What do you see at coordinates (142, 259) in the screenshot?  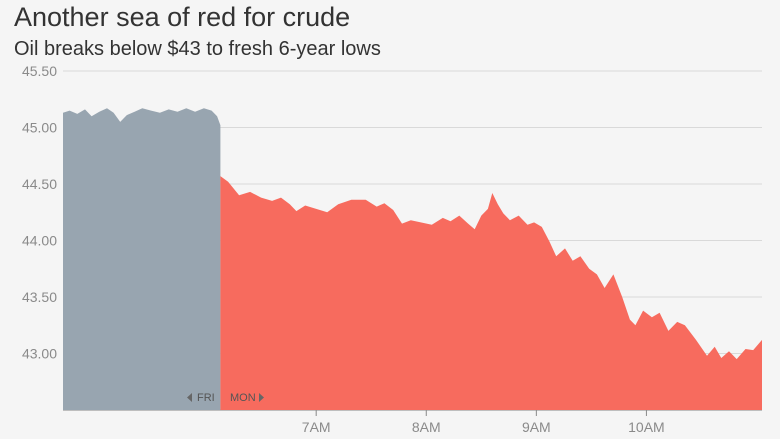 I see `area-series-fri` at bounding box center [142, 259].